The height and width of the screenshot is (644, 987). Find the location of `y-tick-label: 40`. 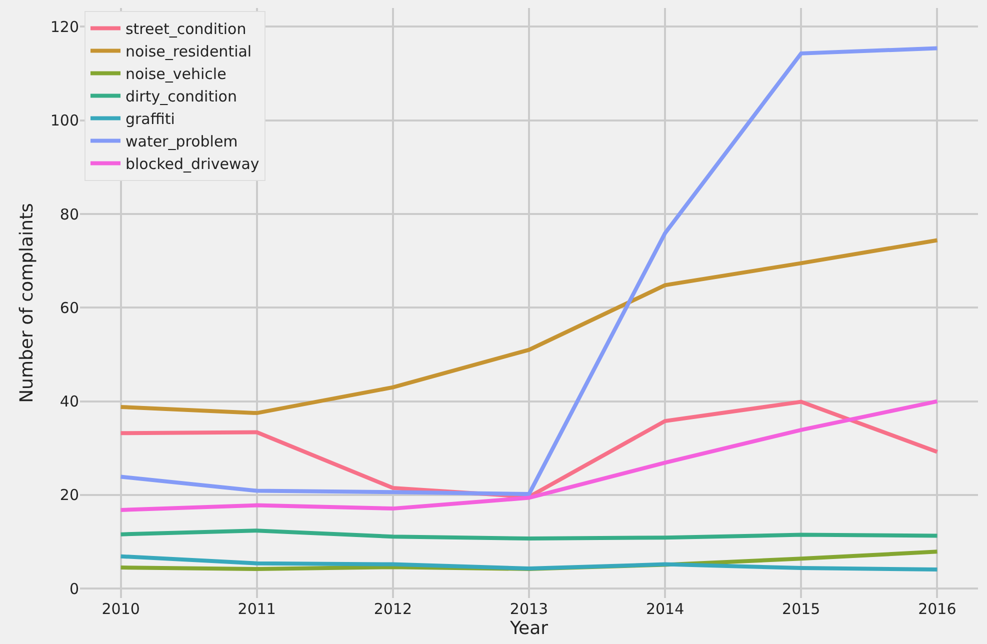

y-tick-label: 40 is located at coordinates (69, 401).